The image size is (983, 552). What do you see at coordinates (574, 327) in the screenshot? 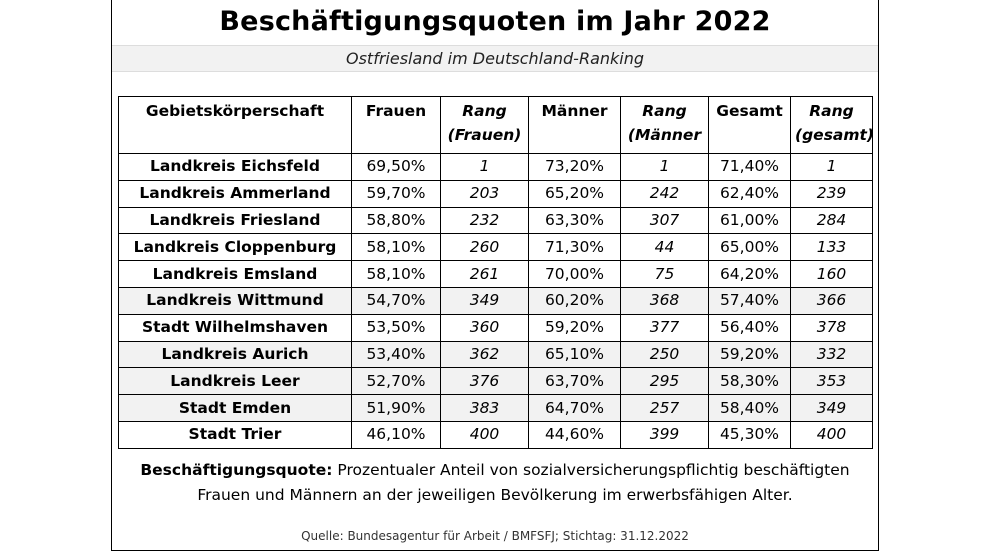
I see `cell-maenner: 59,20%` at bounding box center [574, 327].